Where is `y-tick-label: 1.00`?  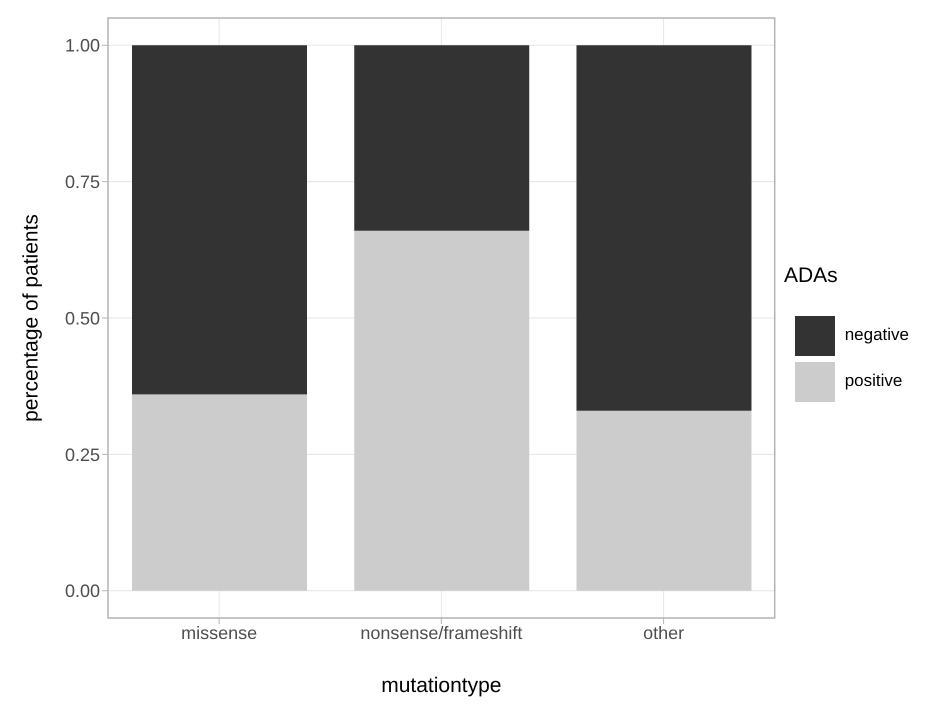 y-tick-label: 1.00 is located at coordinates (82, 46).